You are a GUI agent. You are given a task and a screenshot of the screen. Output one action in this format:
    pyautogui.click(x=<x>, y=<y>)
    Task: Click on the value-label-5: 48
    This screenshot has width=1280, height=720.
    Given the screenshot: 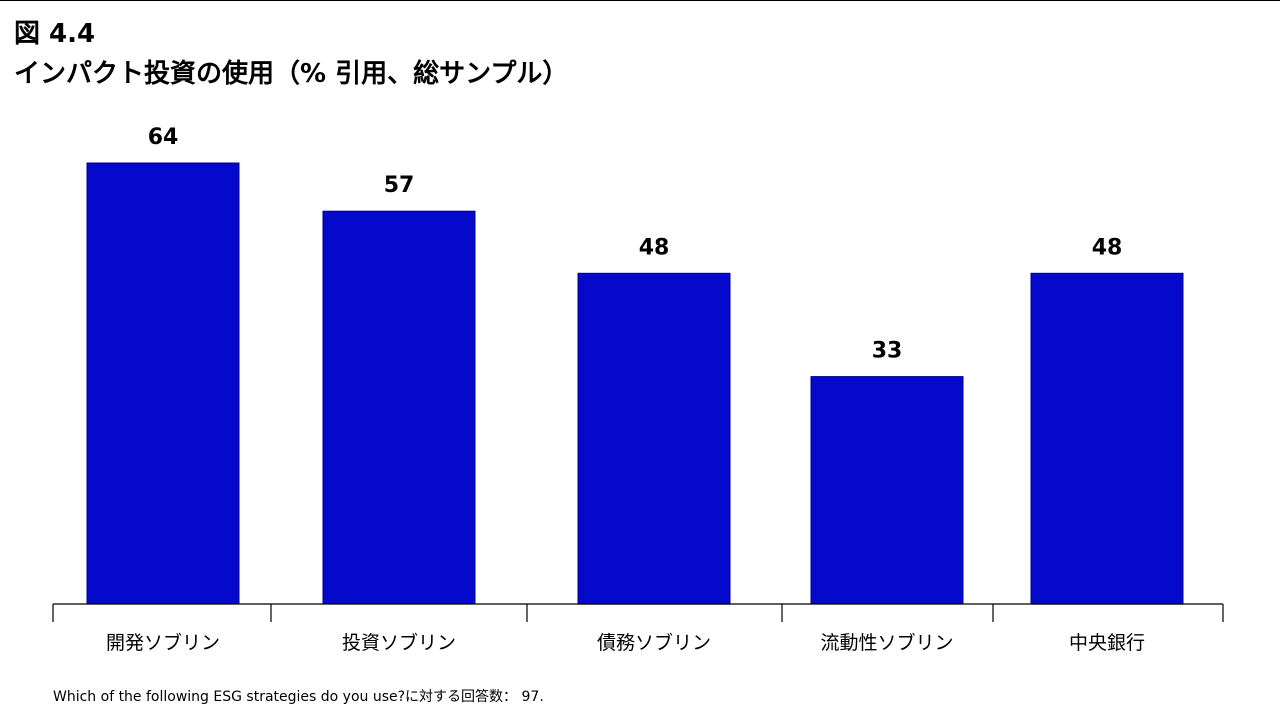 What is the action you would take?
    pyautogui.click(x=1107, y=247)
    